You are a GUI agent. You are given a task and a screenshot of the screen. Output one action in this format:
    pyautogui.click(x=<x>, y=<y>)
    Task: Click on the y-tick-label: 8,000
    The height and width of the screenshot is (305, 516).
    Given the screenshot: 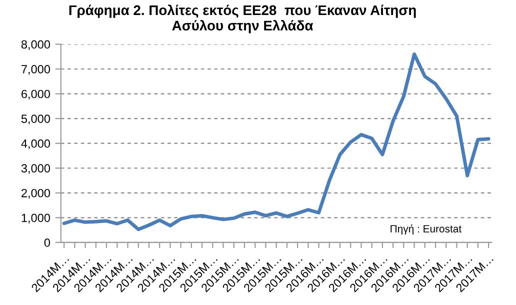 What is the action you would take?
    pyautogui.click(x=35, y=45)
    